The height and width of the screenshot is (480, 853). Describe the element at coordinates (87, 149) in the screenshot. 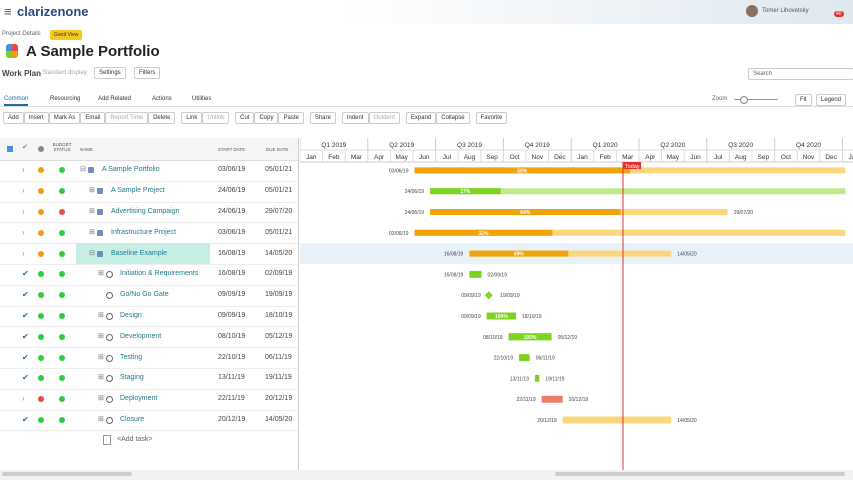

I see `column-header: NAME` at that location.